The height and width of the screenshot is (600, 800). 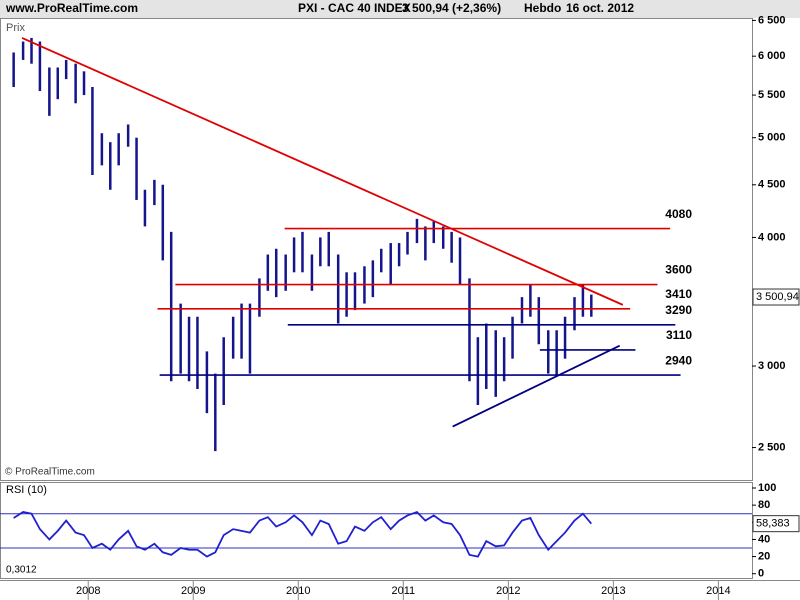 What do you see at coordinates (193, 591) in the screenshot?
I see `x-tick-label: 2009` at bounding box center [193, 591].